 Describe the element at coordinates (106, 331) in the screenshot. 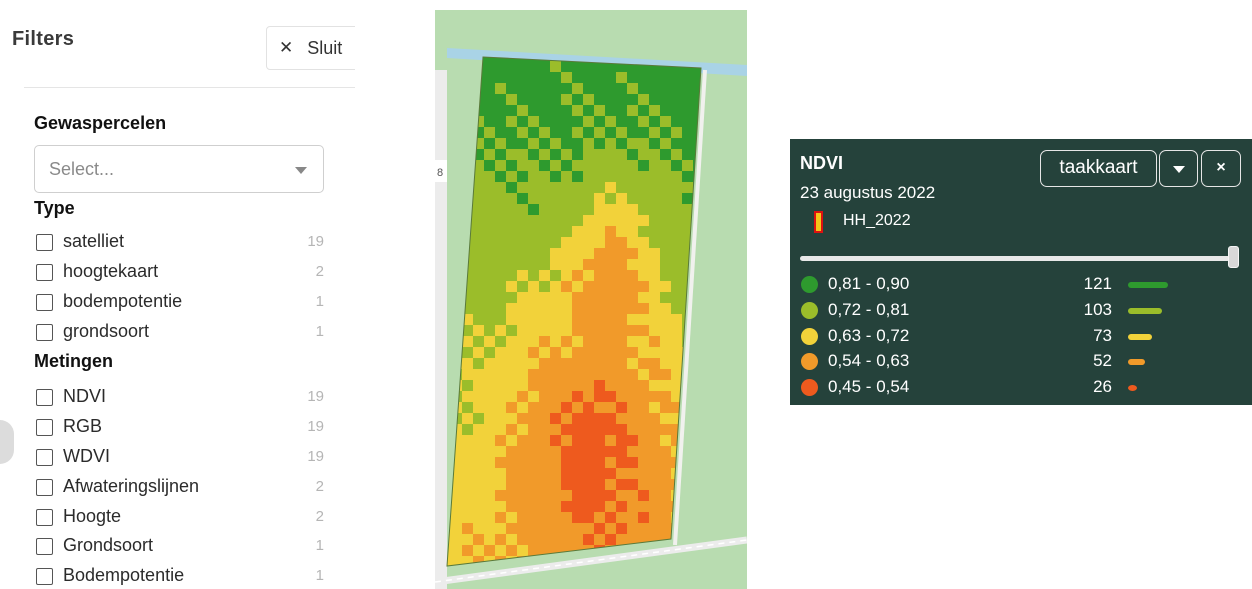

I see `option-label: grondsoort` at that location.